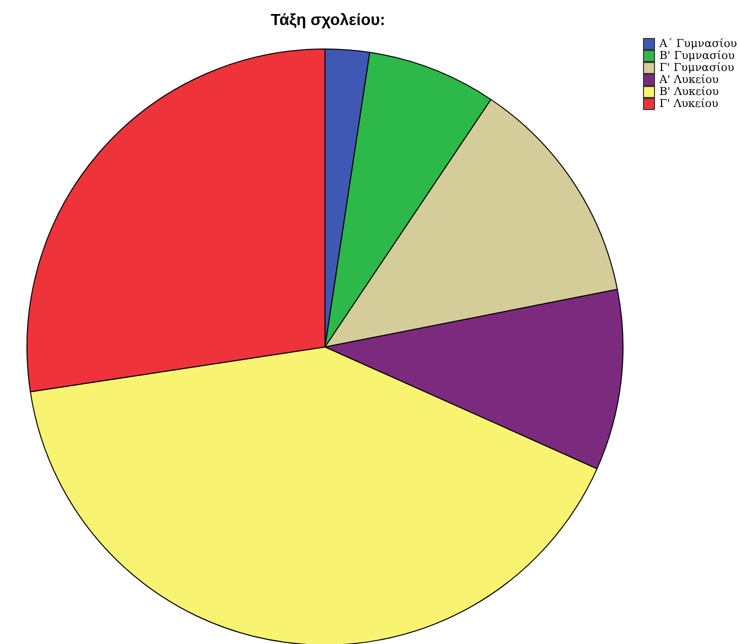 The width and height of the screenshot is (739, 644). I want to click on legend-label: Γ' Γυμνασίου, so click(696, 67).